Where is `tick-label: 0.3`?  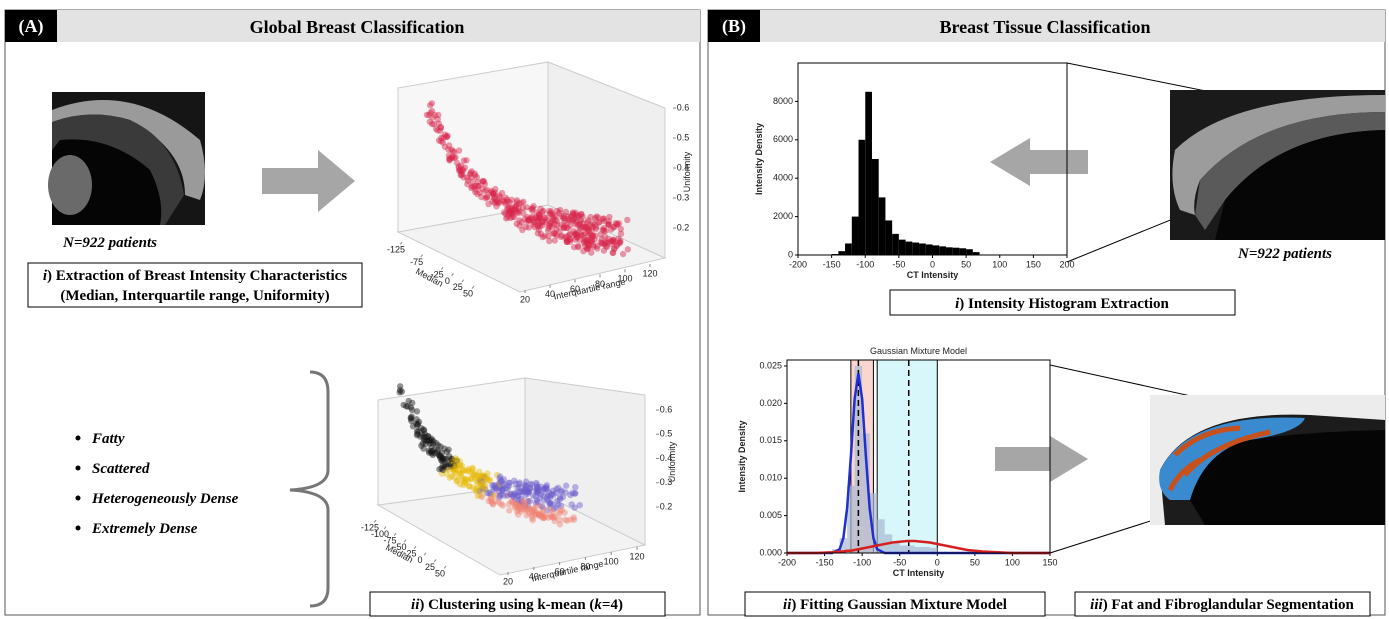 tick-label: 0.3 is located at coordinates (683, 197).